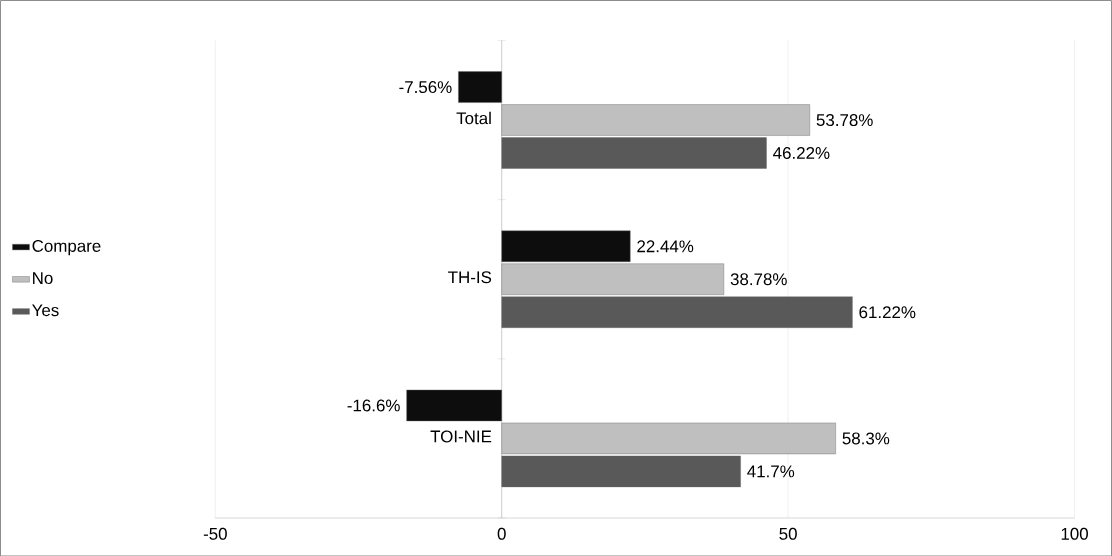 The width and height of the screenshot is (1112, 556). I want to click on data-label: 46.22%, so click(801, 152).